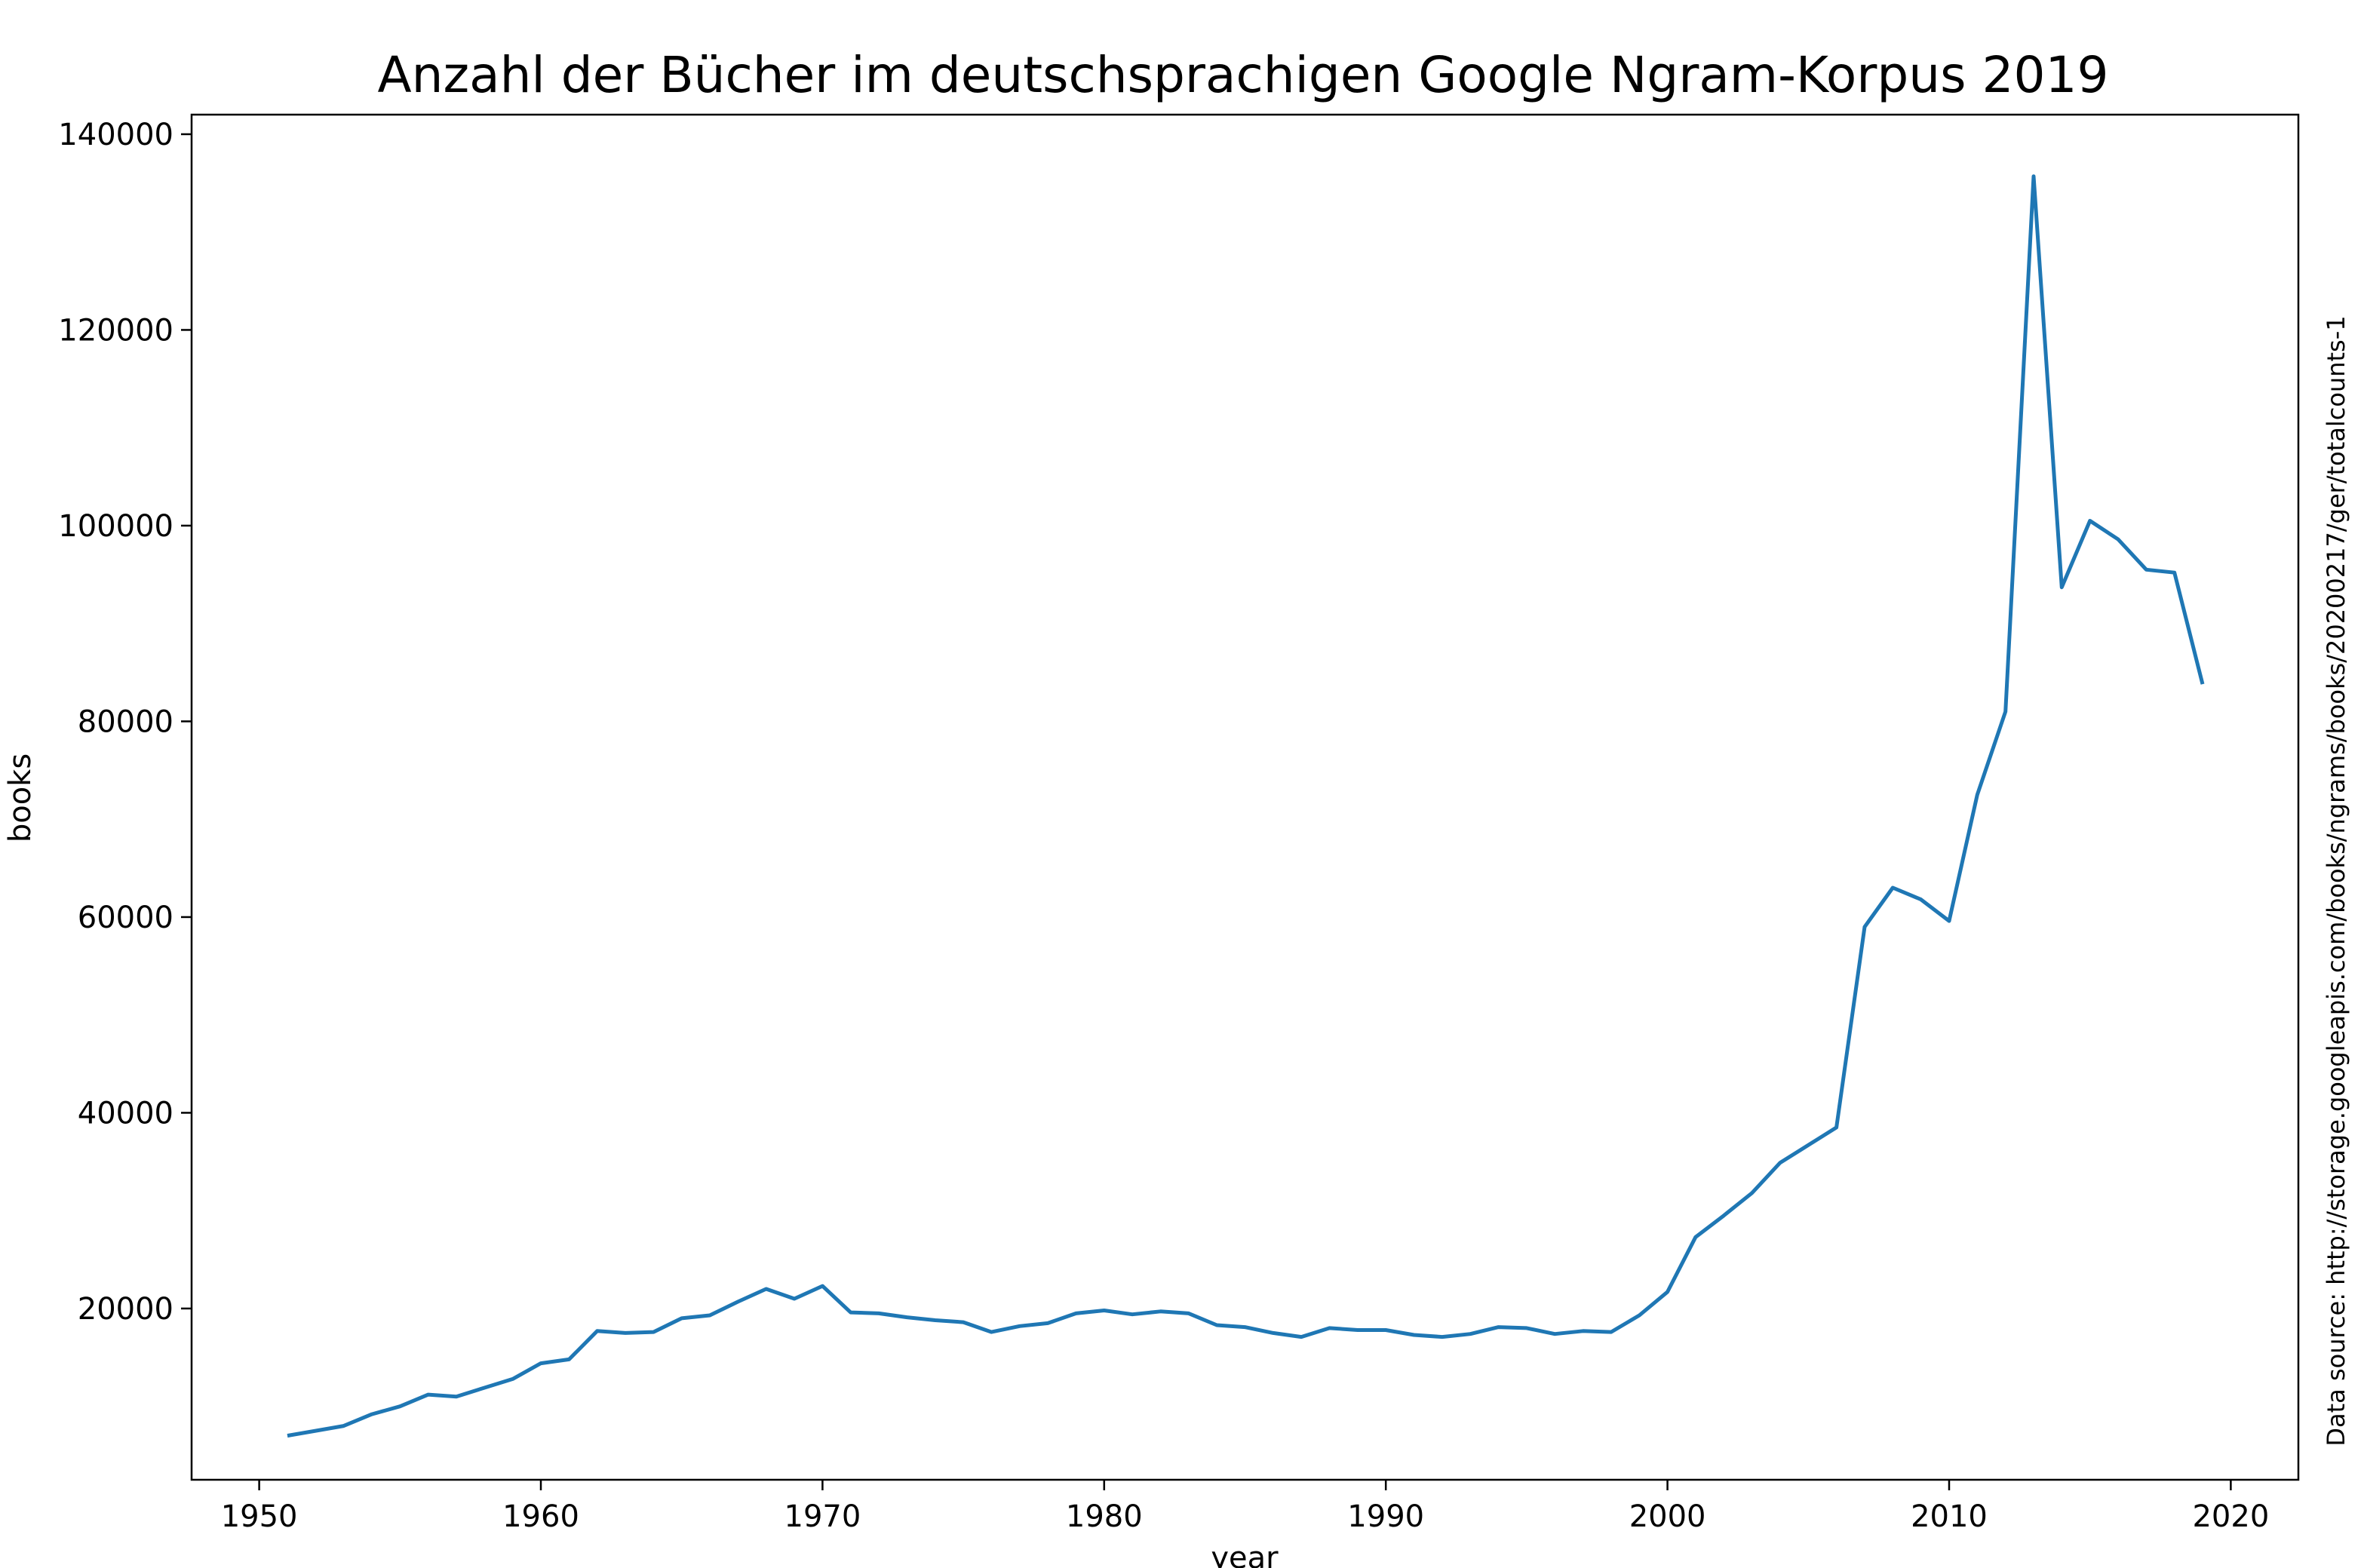 The image size is (2364, 1568). I want to click on x-tick-label: 2000, so click(1667, 1516).